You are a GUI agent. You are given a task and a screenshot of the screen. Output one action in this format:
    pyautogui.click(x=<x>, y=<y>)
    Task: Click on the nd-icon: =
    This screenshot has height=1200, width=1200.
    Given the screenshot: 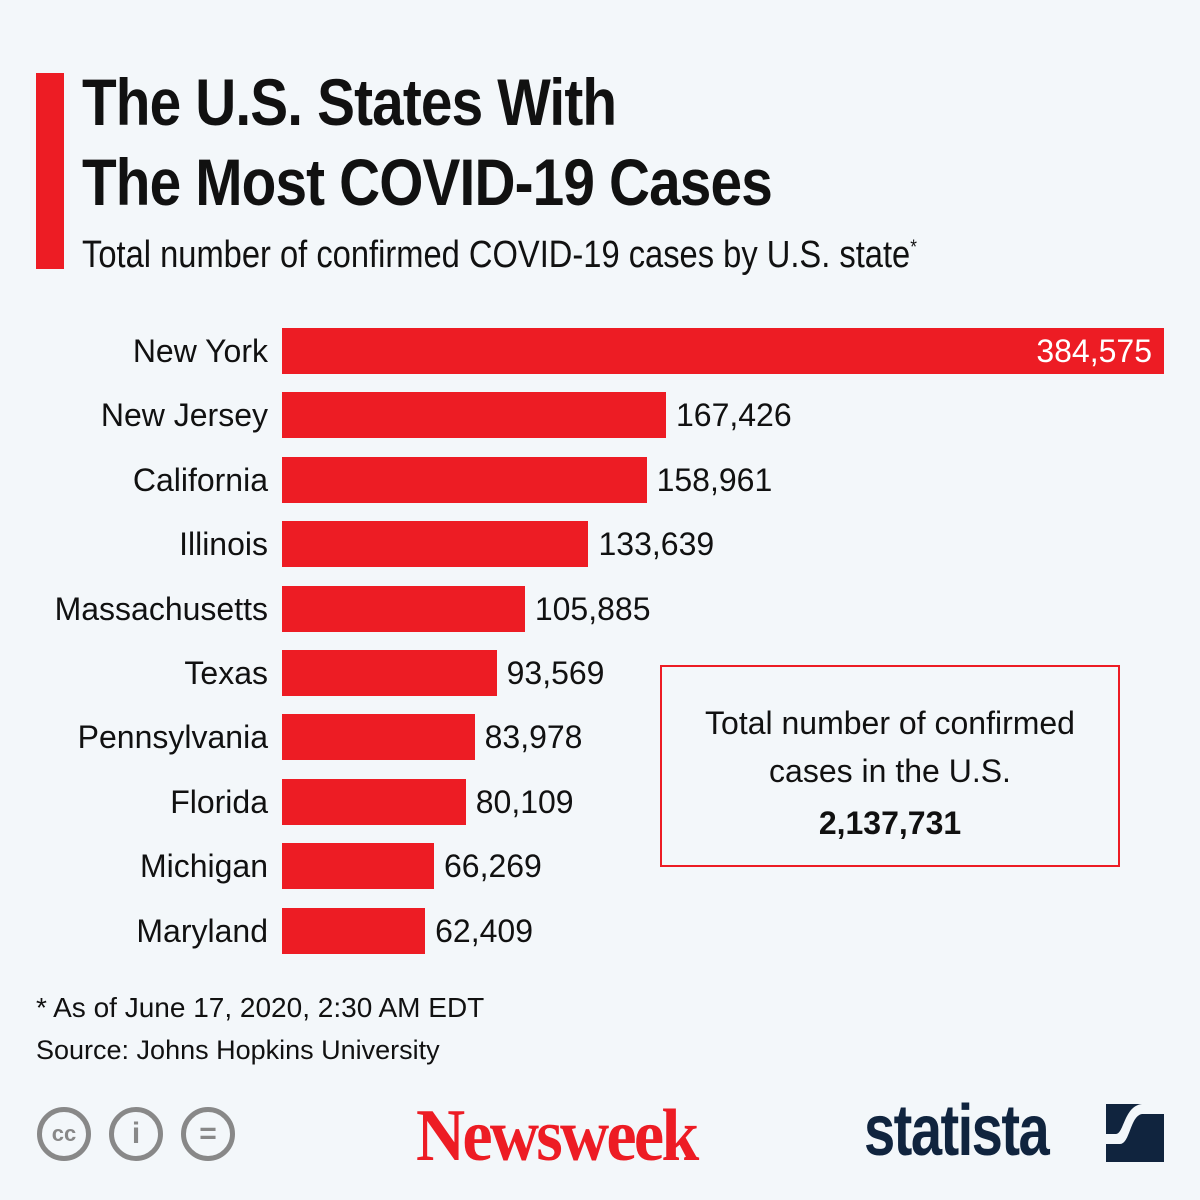 What is the action you would take?
    pyautogui.click(x=208, y=1134)
    